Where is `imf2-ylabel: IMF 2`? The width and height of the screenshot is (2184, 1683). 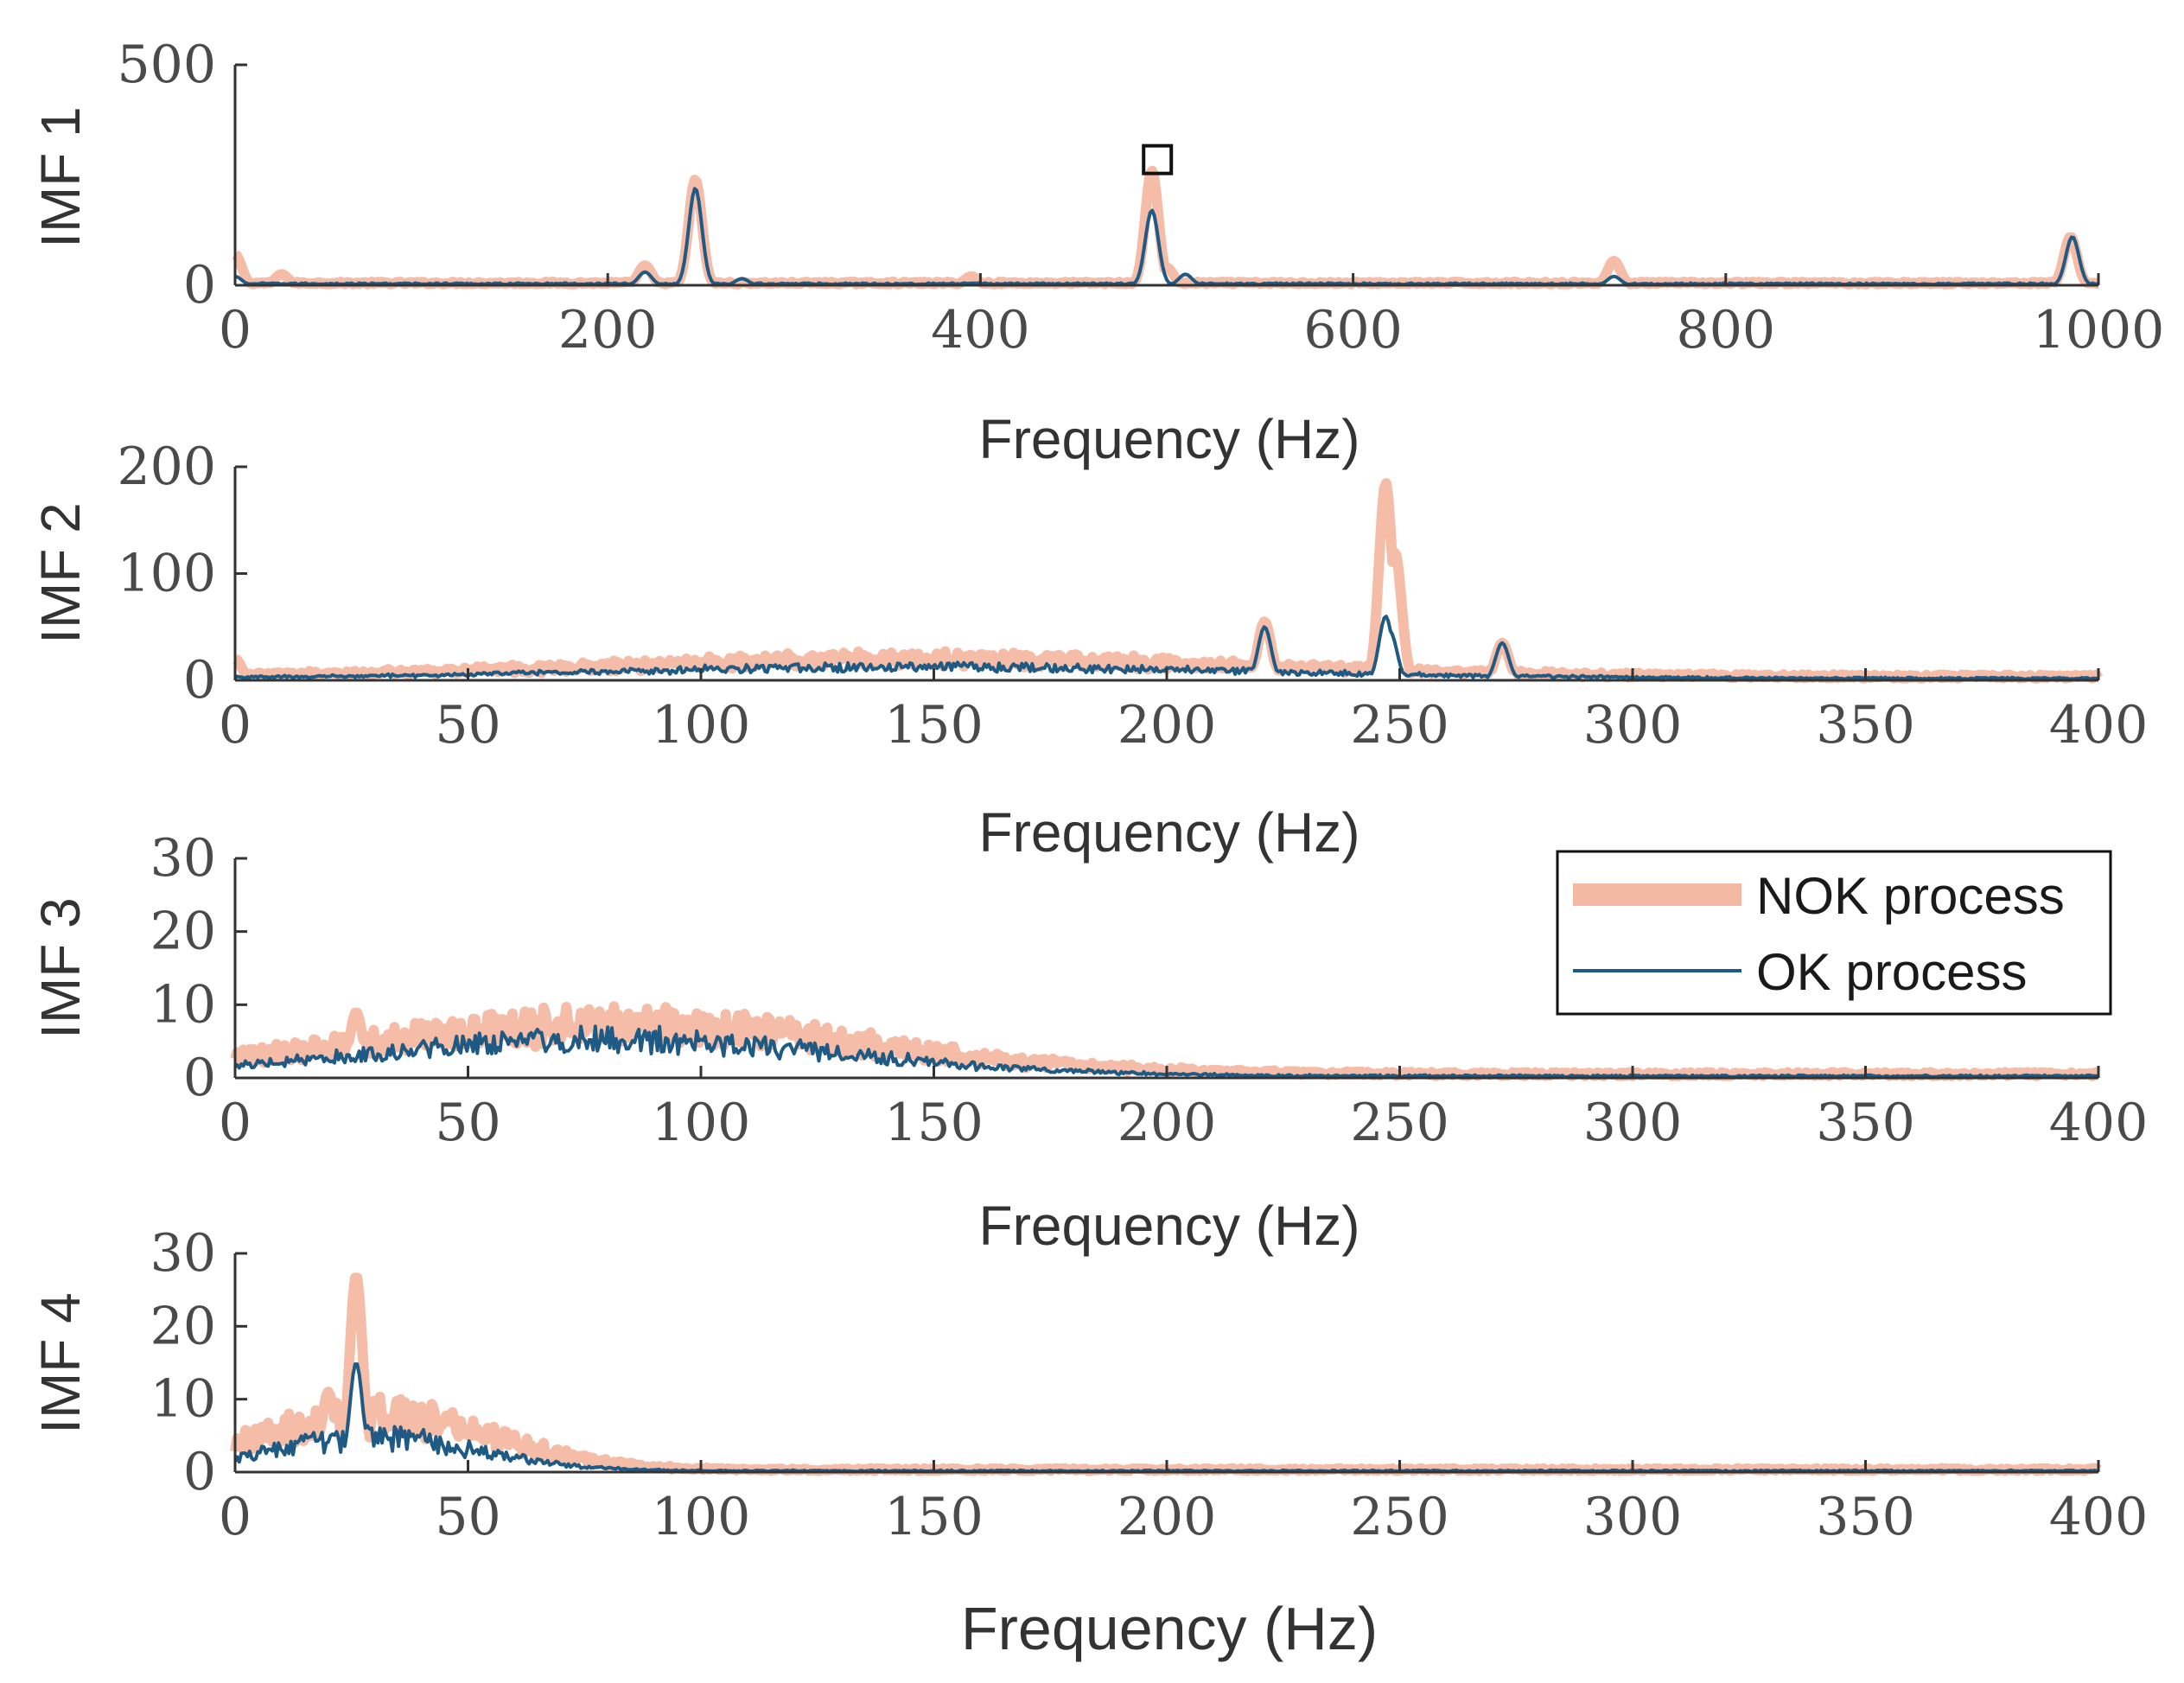 imf2-ylabel: IMF 2 is located at coordinates (60, 573).